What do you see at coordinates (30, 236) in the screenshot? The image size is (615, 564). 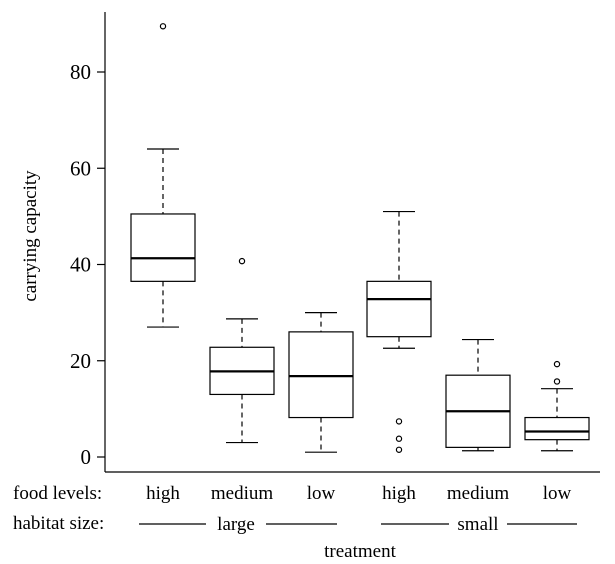 I see `y-axis-label: carrying capacity` at bounding box center [30, 236].